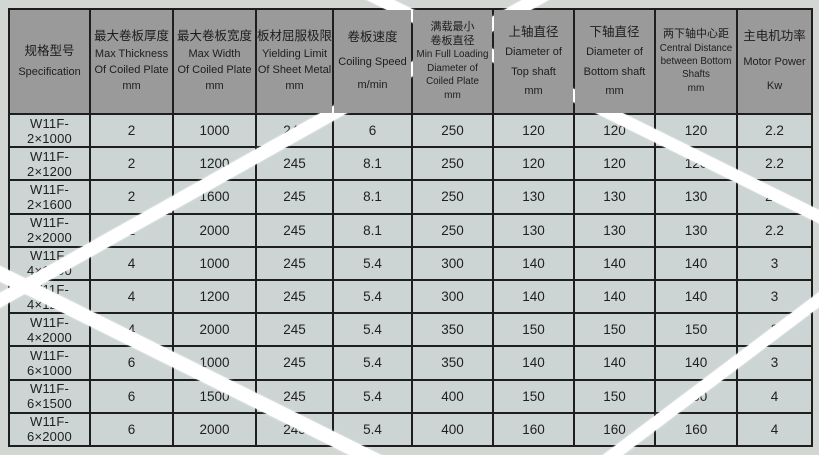 Image resolution: width=819 pixels, height=455 pixels. Describe the element at coordinates (533, 61) in the screenshot. I see `column-header: 上轴直径 Diameter of Top shaft mm` at that location.